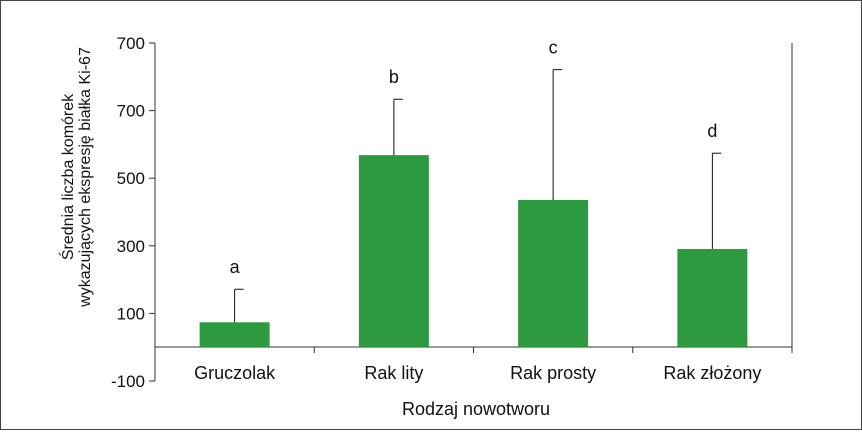  I want to click on y-tick-labels: -100 100 300 500 700 700, so click(128, 212).